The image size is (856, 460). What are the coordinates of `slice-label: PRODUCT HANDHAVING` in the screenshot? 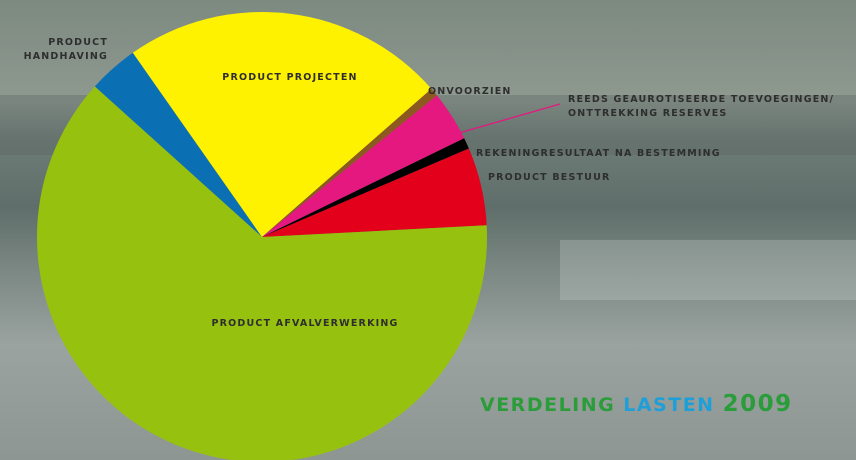 It's located at (65, 49).